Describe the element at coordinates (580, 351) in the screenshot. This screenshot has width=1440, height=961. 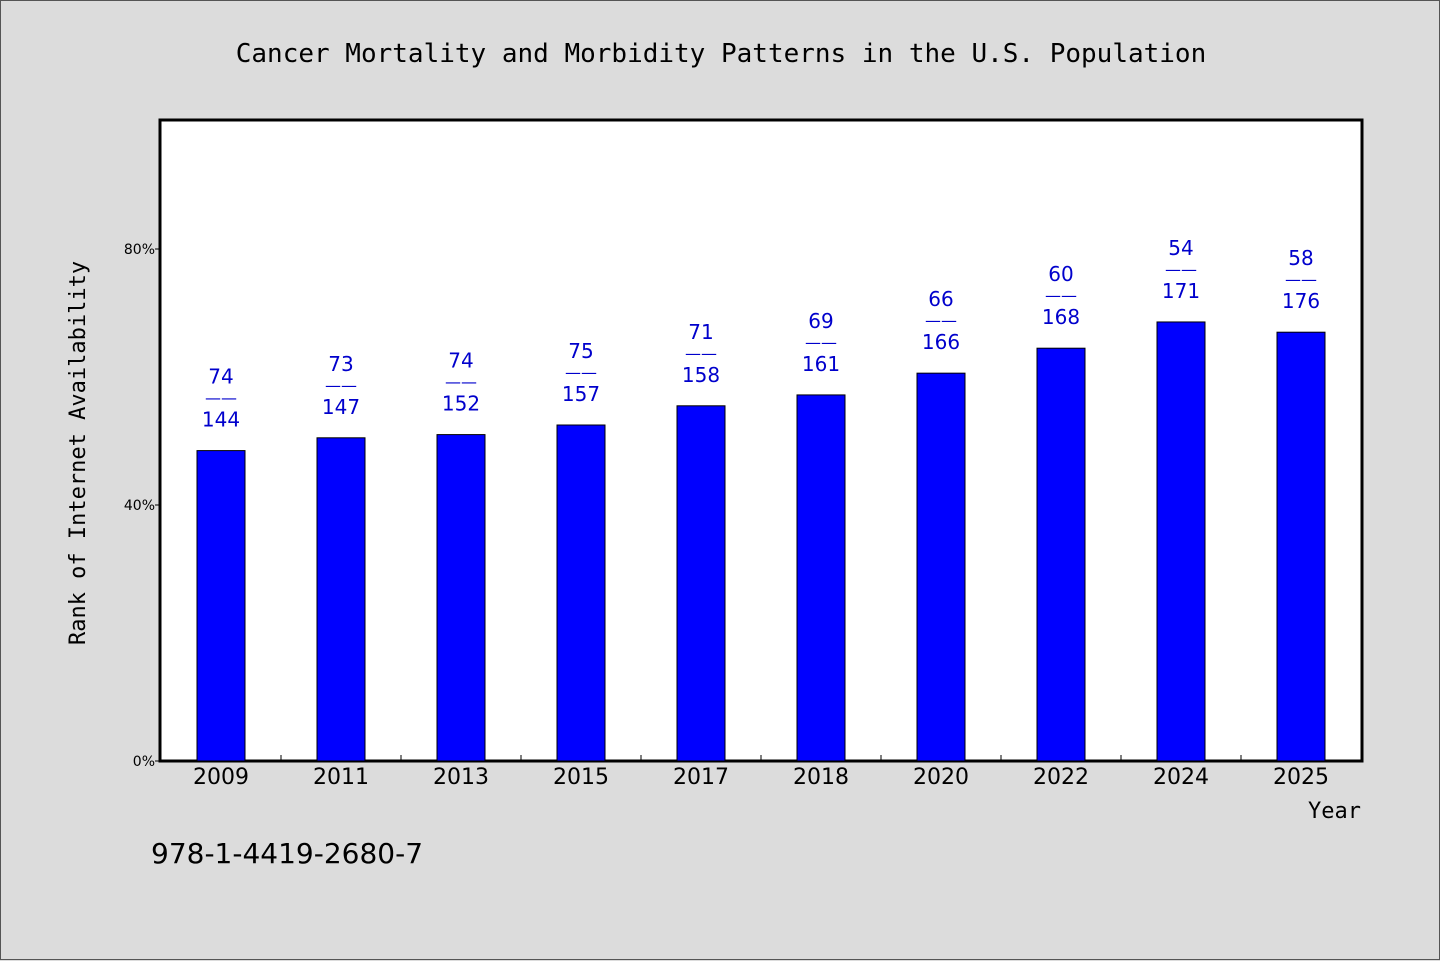
I see `data-label-top: 75` at that location.